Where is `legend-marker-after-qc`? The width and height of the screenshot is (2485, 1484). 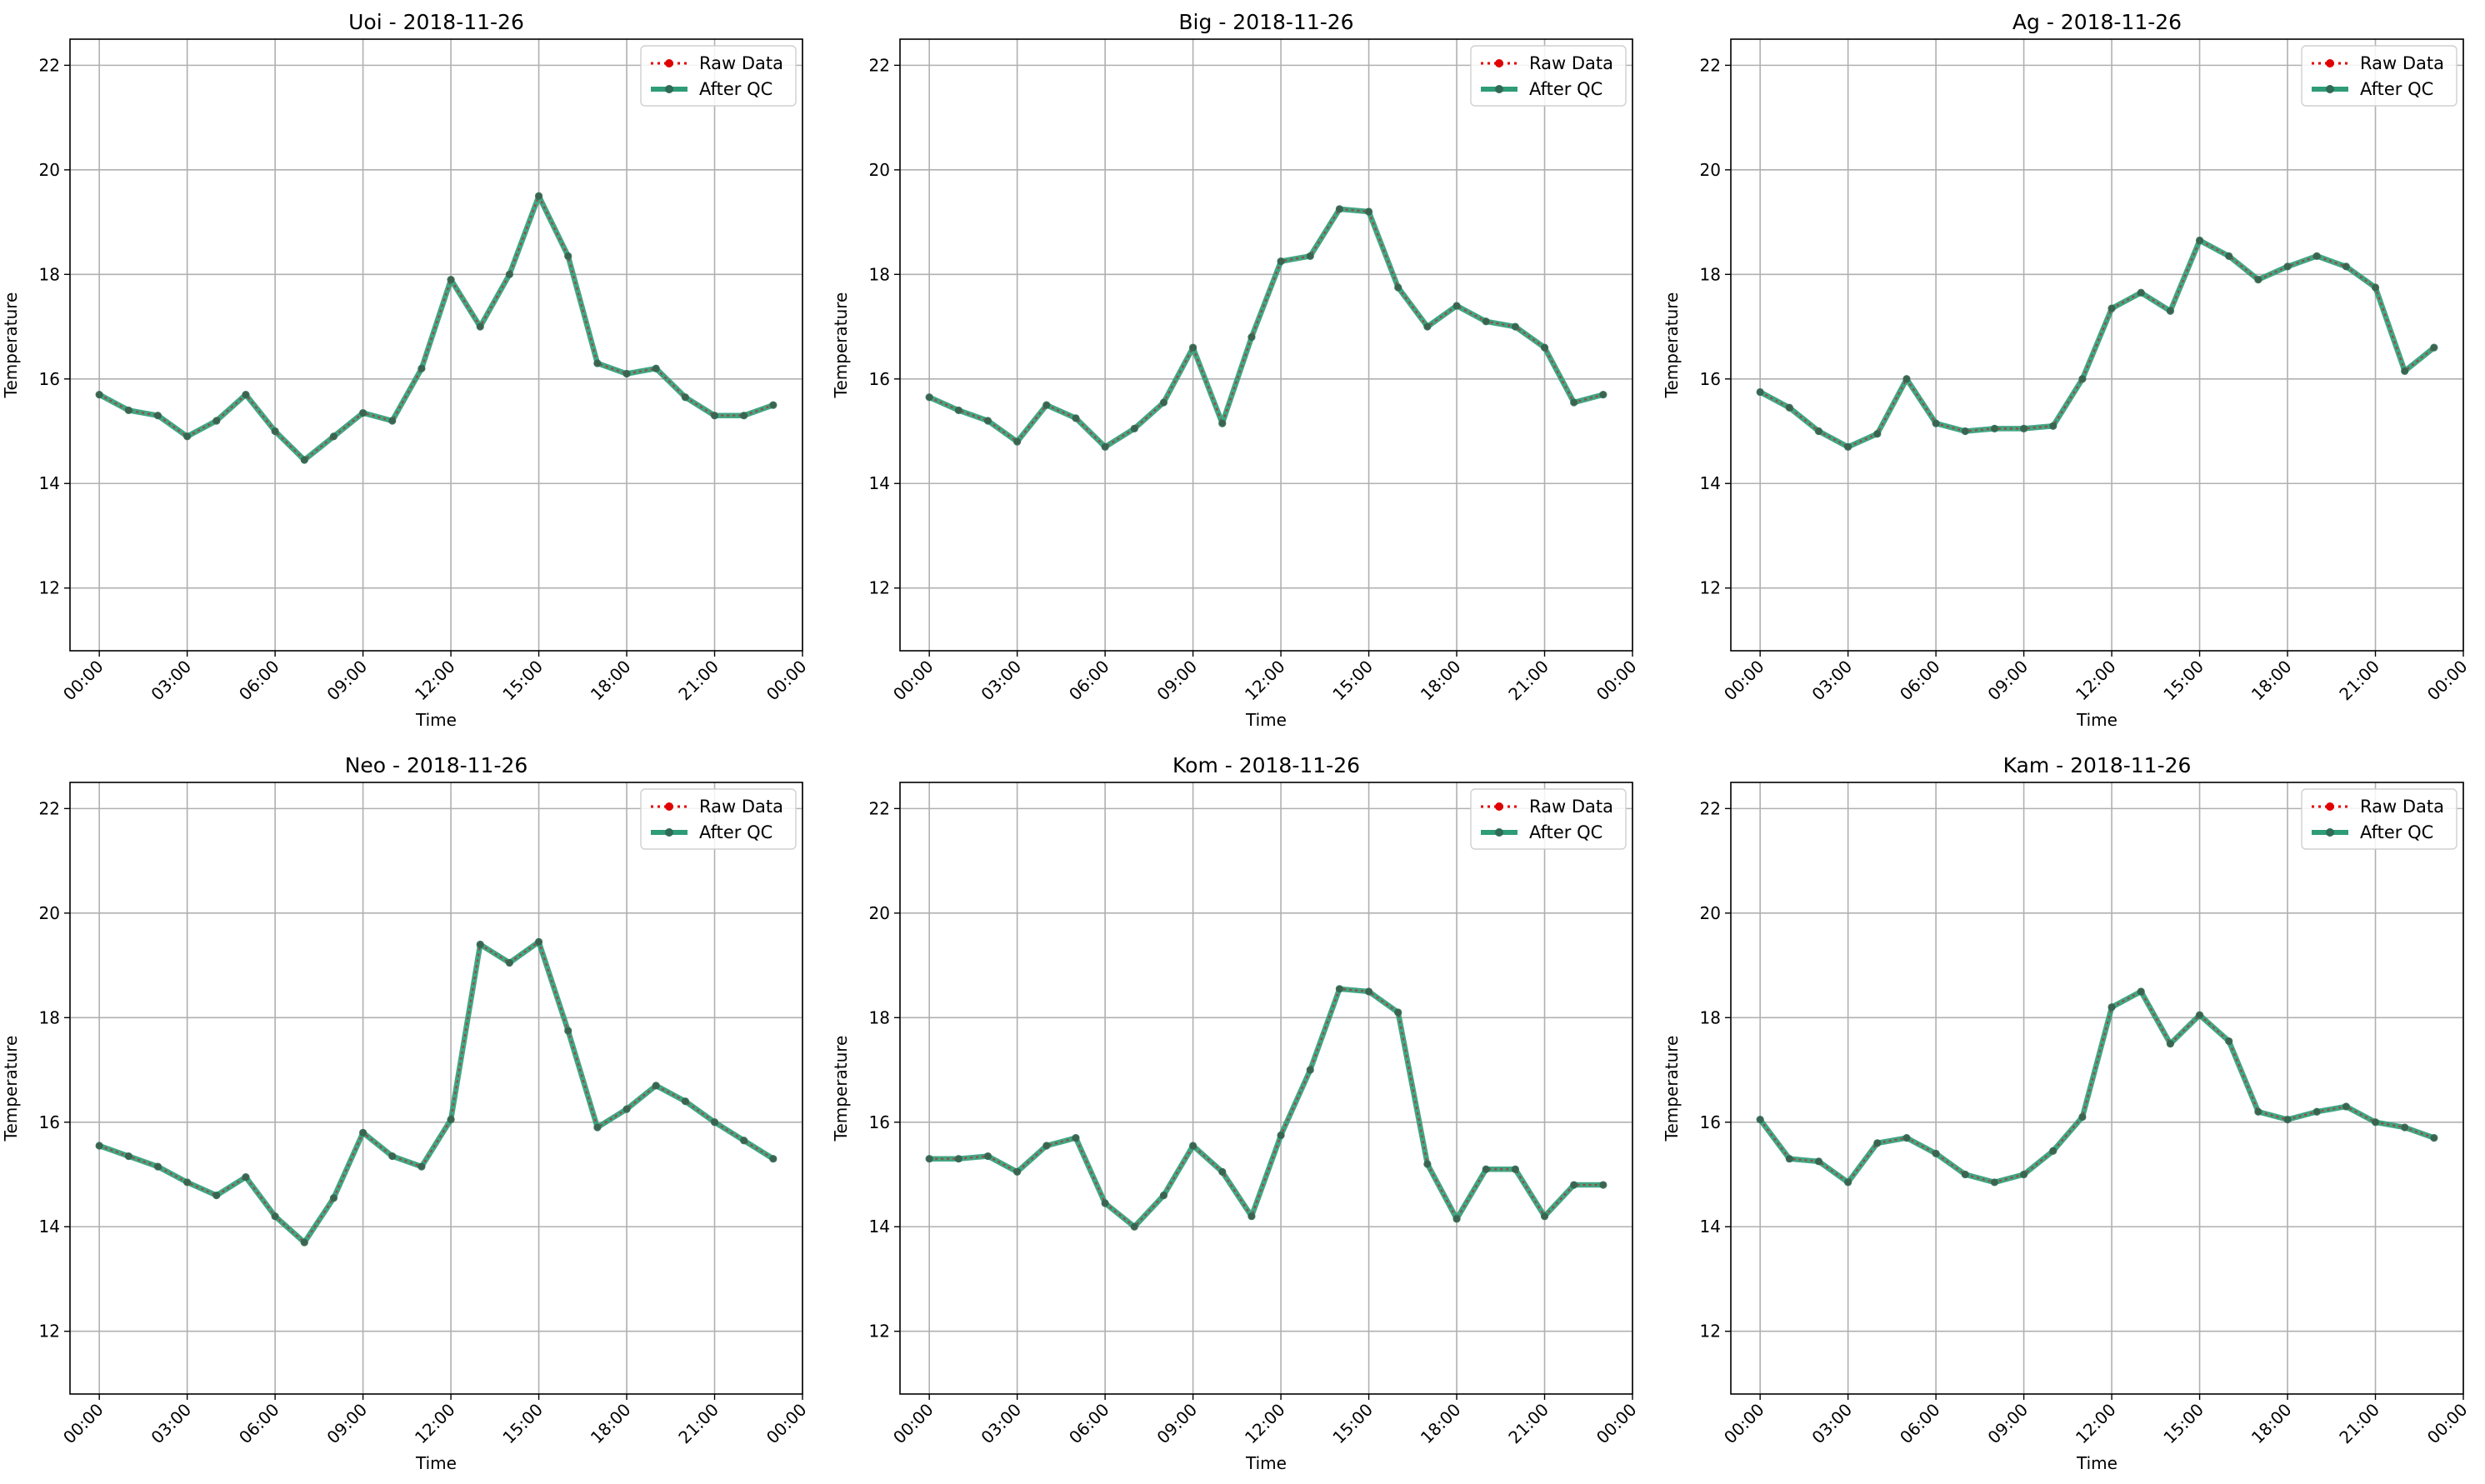 legend-marker-after-qc is located at coordinates (669, 89).